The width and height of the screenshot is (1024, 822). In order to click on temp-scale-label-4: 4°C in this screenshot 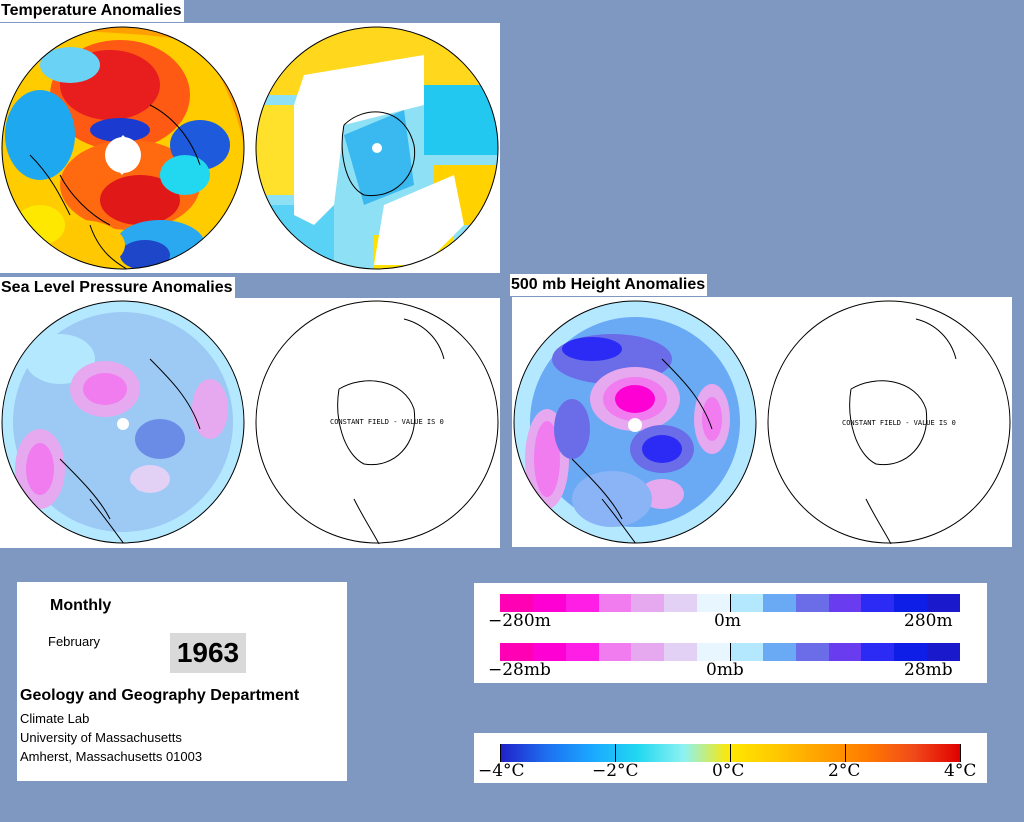, I will do `click(960, 771)`.